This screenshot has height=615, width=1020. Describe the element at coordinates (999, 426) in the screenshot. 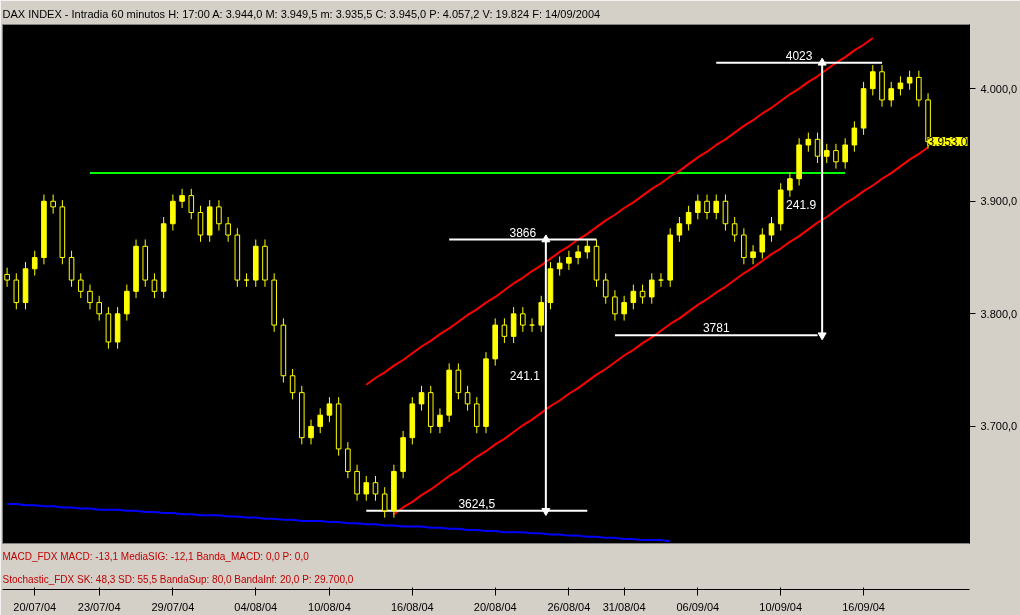

I see `y-tick-label: 3.700,0` at that location.